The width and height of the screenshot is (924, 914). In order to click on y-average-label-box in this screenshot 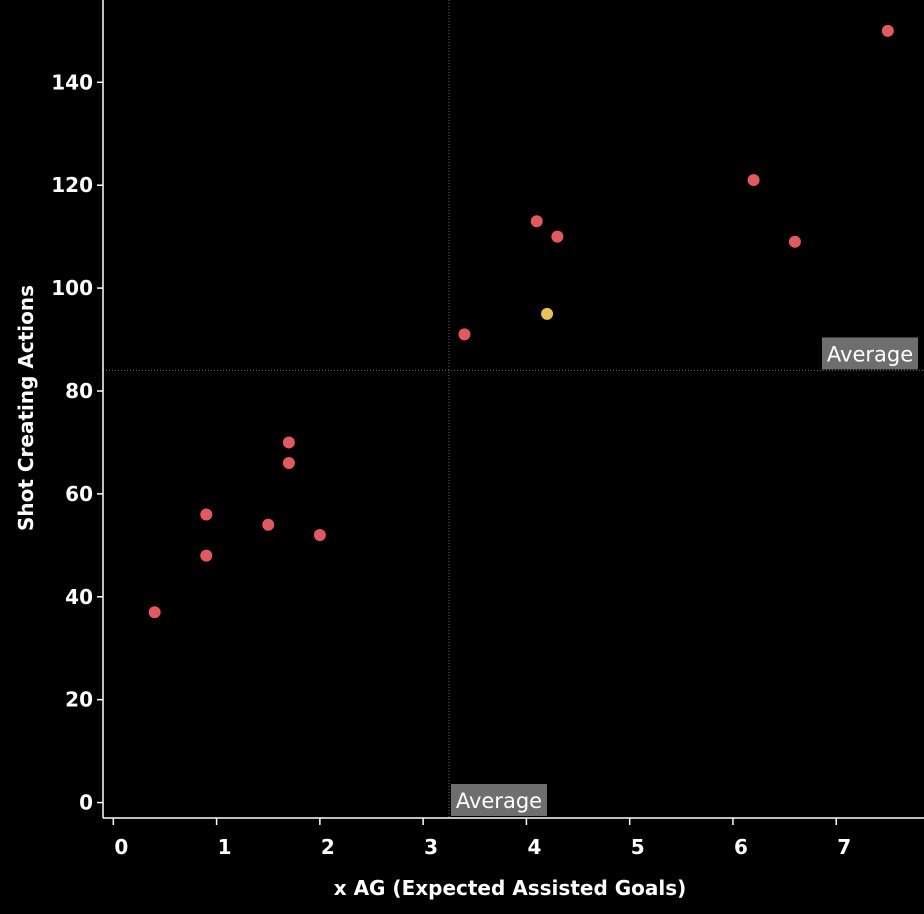, I will do `click(870, 353)`.